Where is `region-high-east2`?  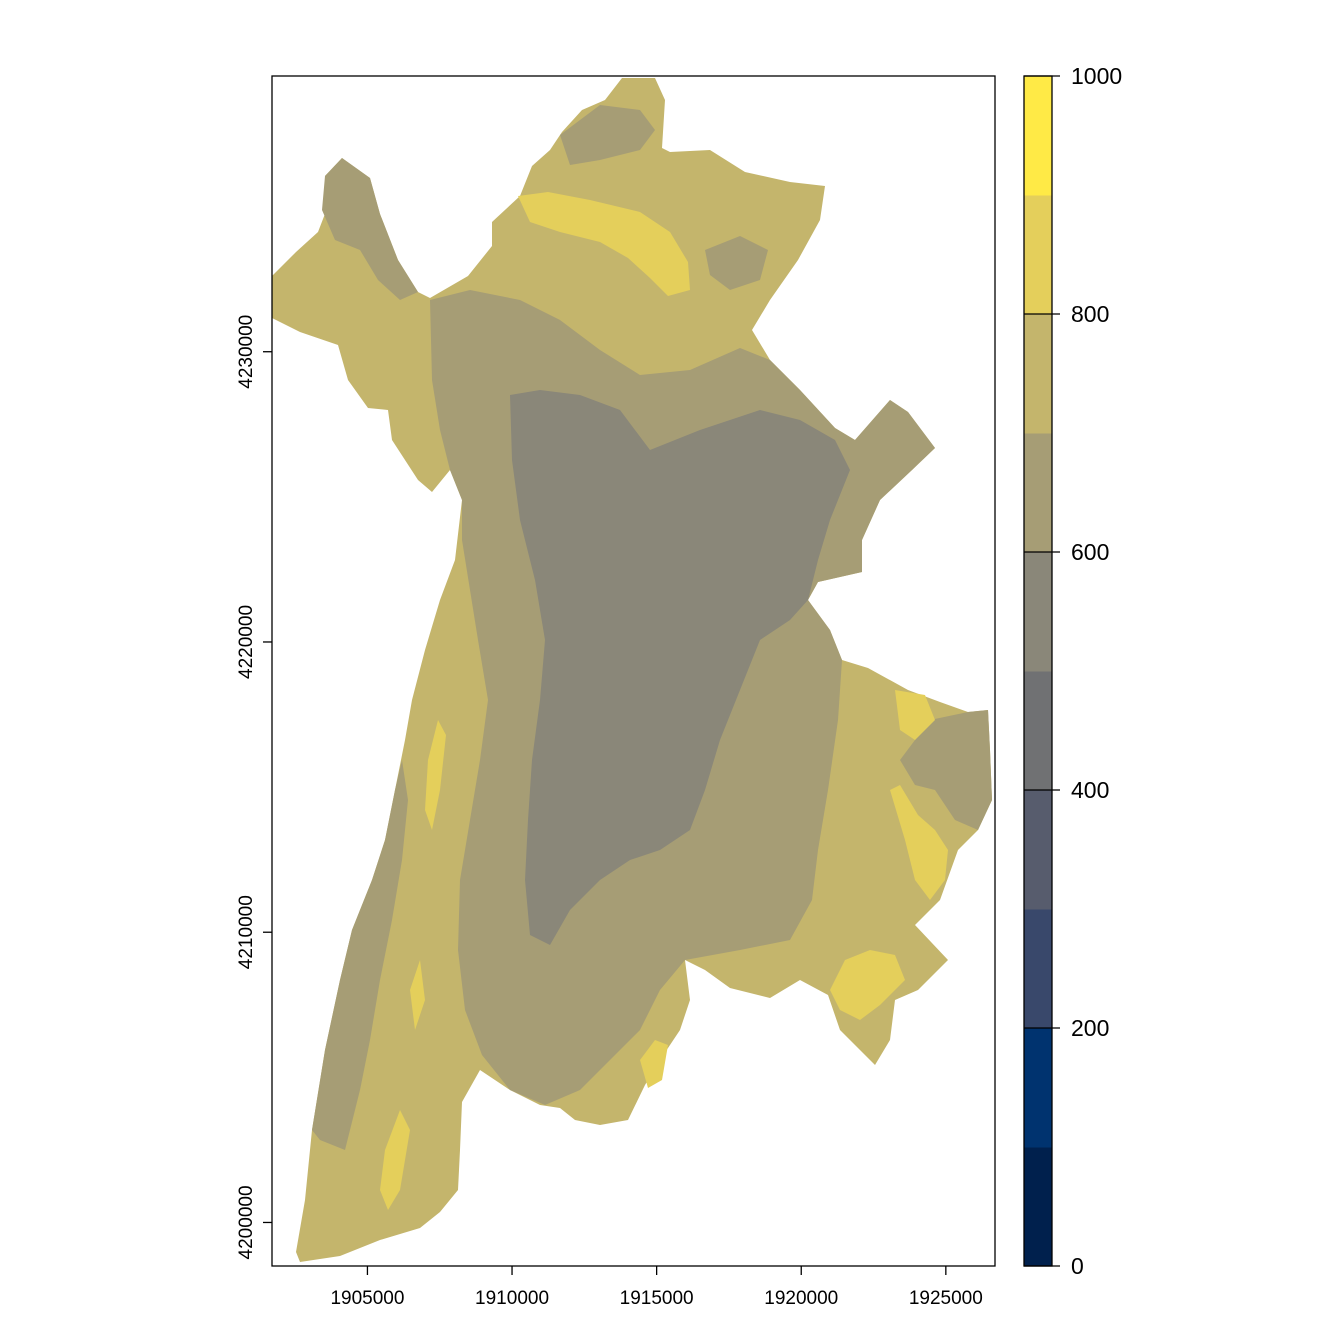
region-high-east2 is located at coordinates (915, 715).